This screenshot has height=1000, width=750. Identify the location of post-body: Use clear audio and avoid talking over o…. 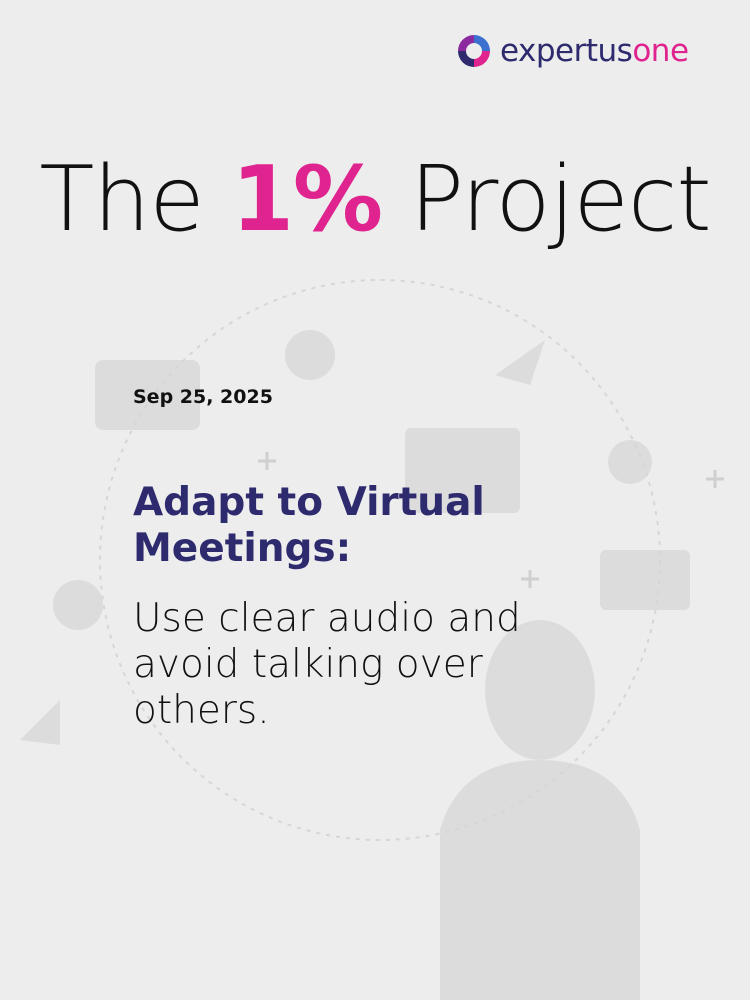
(327, 664).